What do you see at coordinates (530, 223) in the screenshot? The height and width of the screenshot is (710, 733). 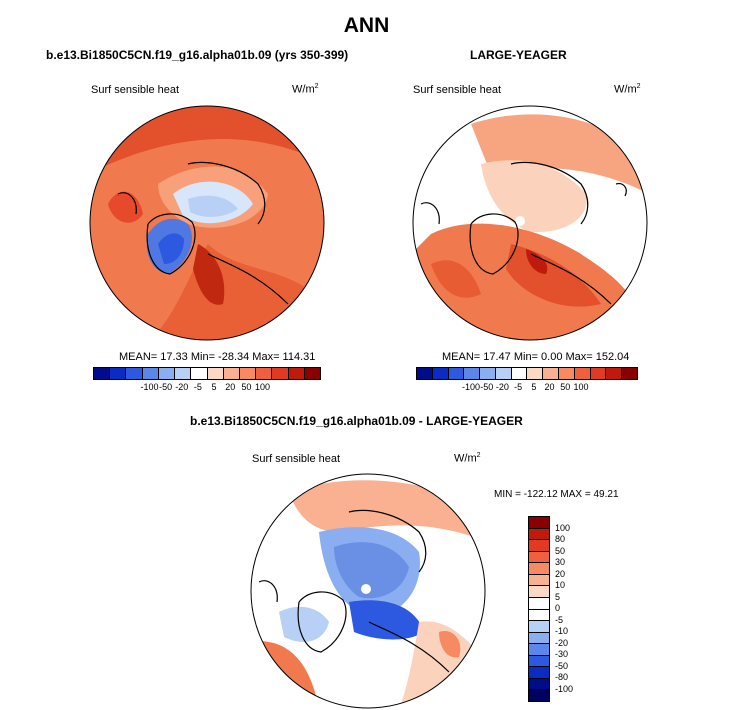 I see `right-polar-map` at bounding box center [530, 223].